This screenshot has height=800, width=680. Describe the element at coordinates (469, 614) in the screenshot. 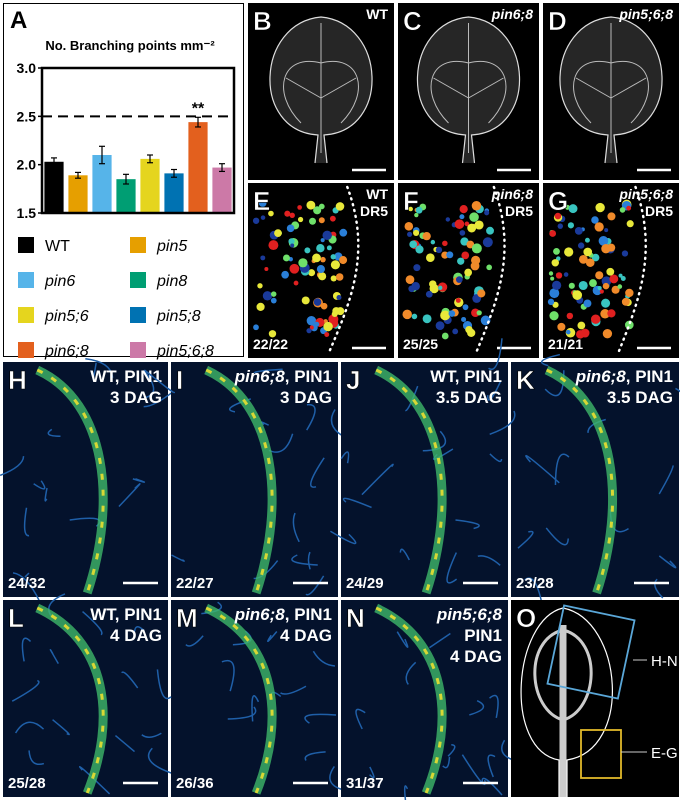

I see `label-part: pin5;6;8` at that location.